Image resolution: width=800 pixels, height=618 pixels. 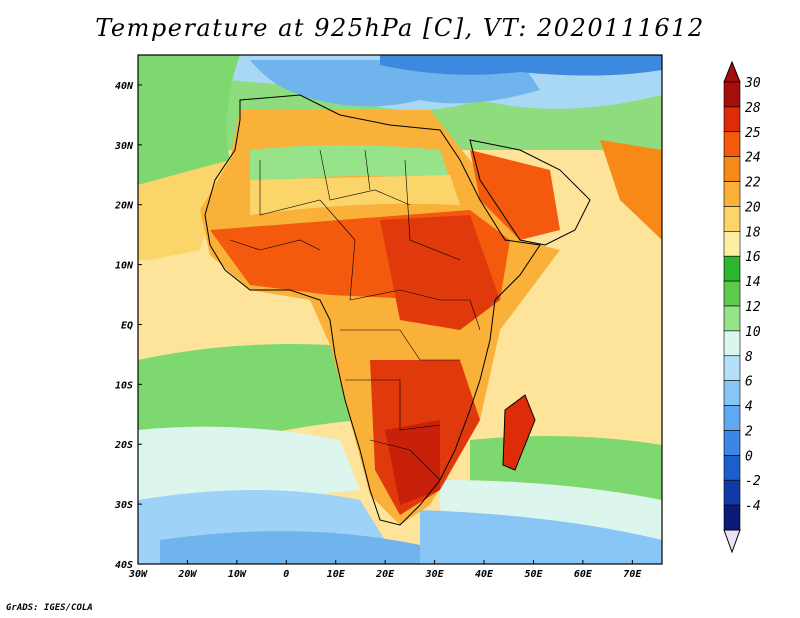 I want to click on x-tick-label: 30E, so click(x=435, y=574).